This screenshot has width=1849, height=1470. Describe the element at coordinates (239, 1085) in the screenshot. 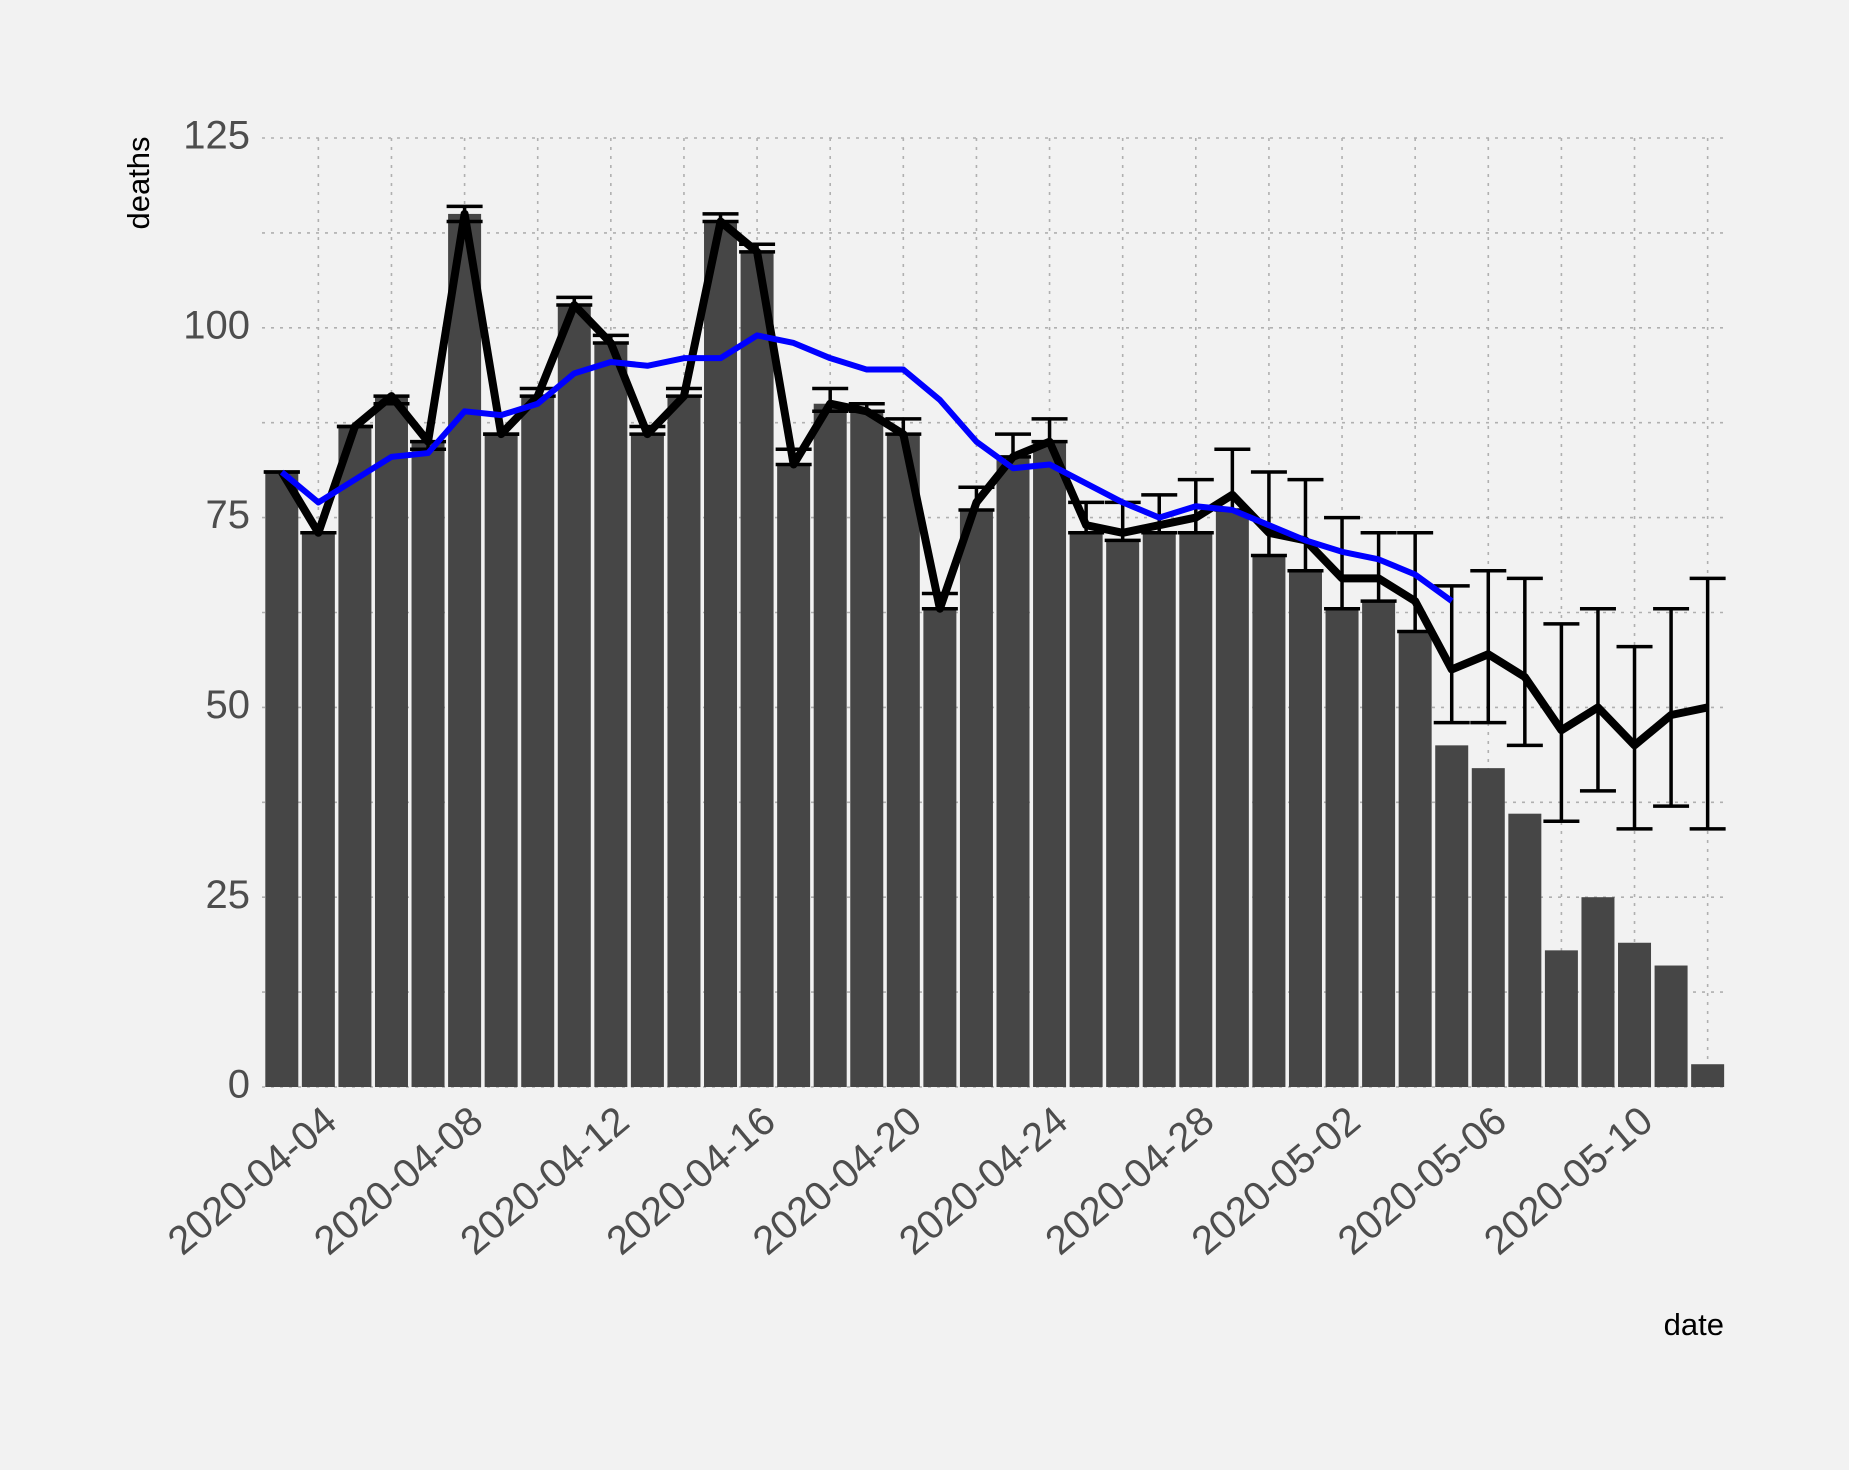

I see `y-tick-label: 0` at that location.